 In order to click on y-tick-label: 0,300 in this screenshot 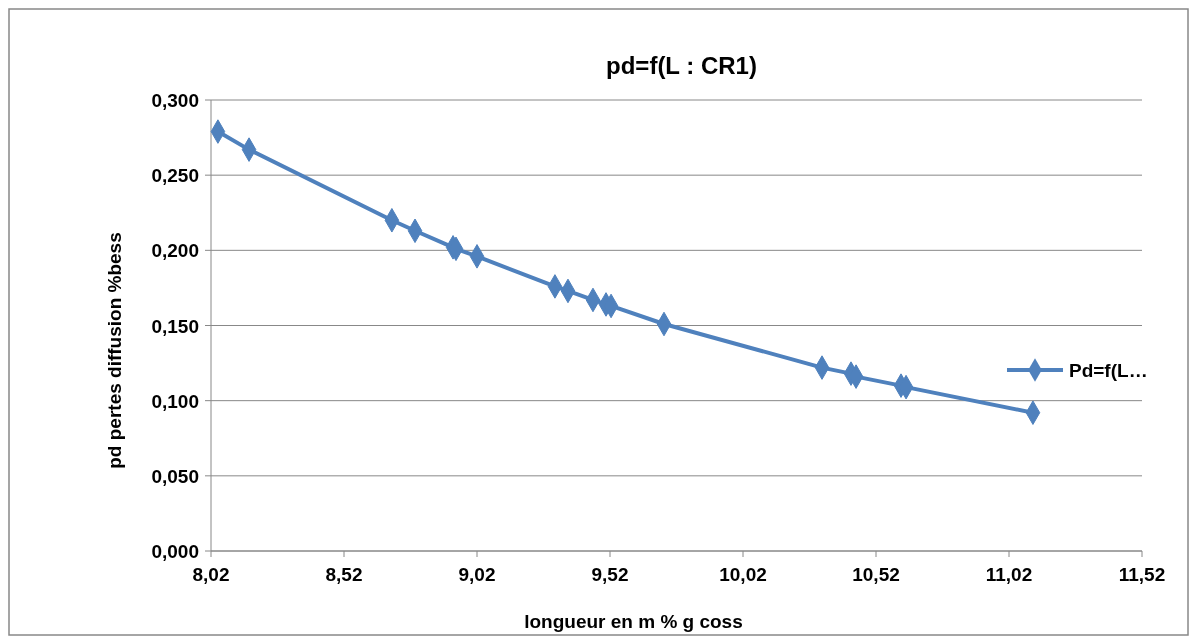, I will do `click(175, 100)`.